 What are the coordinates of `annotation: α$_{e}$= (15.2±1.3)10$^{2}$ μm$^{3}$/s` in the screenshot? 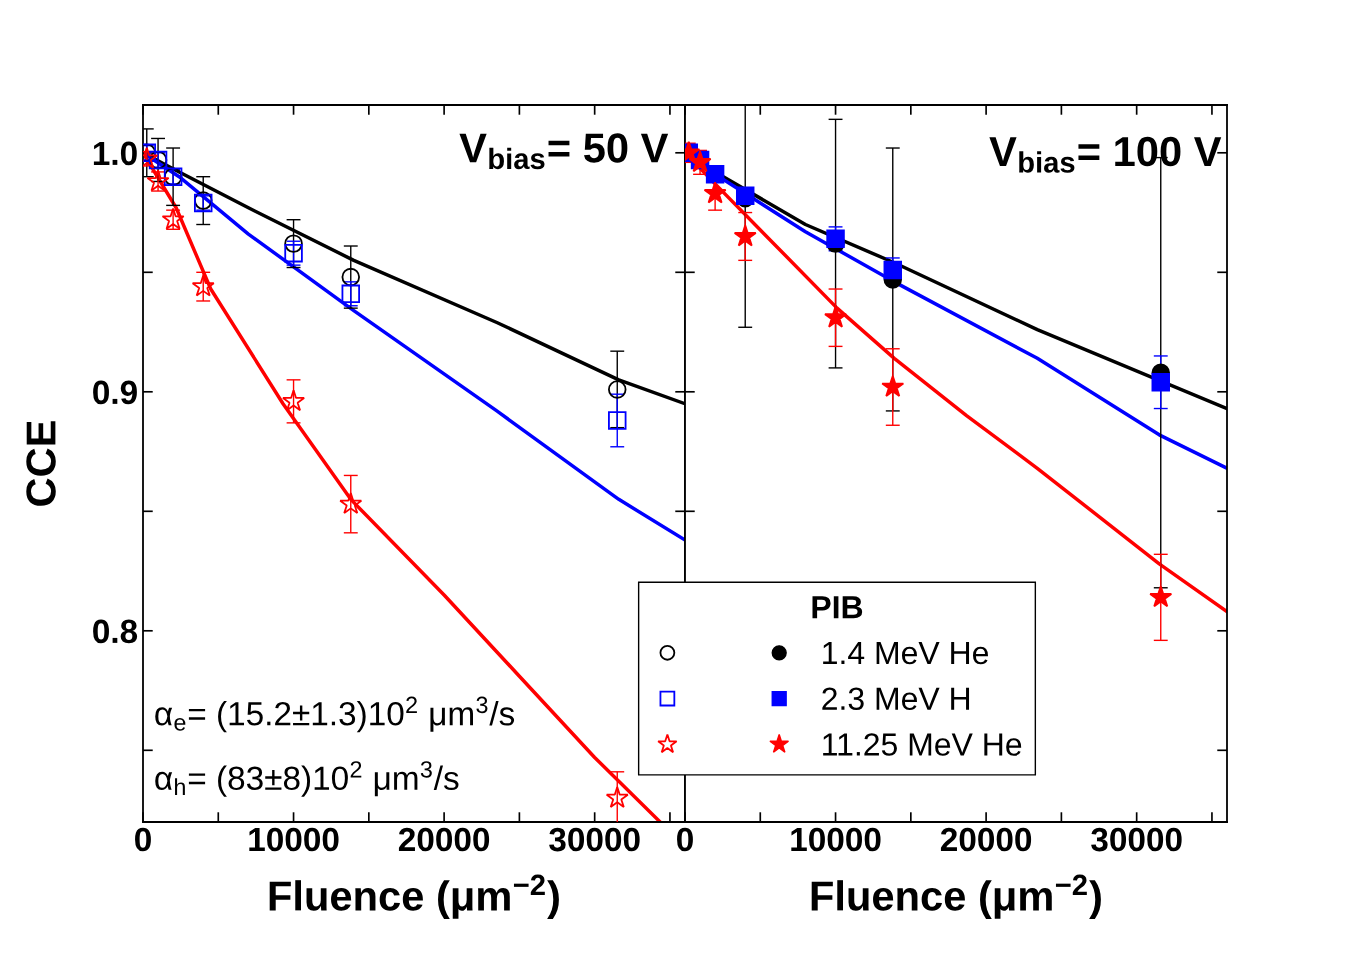 It's located at (335, 714).